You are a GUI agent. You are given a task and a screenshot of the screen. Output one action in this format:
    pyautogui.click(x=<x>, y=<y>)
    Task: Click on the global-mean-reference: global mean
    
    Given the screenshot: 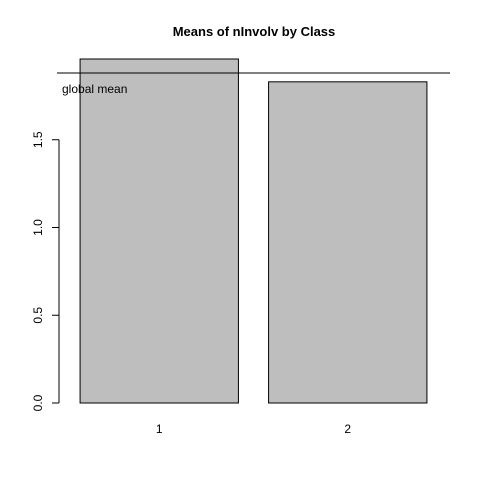 What is the action you would take?
    pyautogui.click(x=253, y=84)
    